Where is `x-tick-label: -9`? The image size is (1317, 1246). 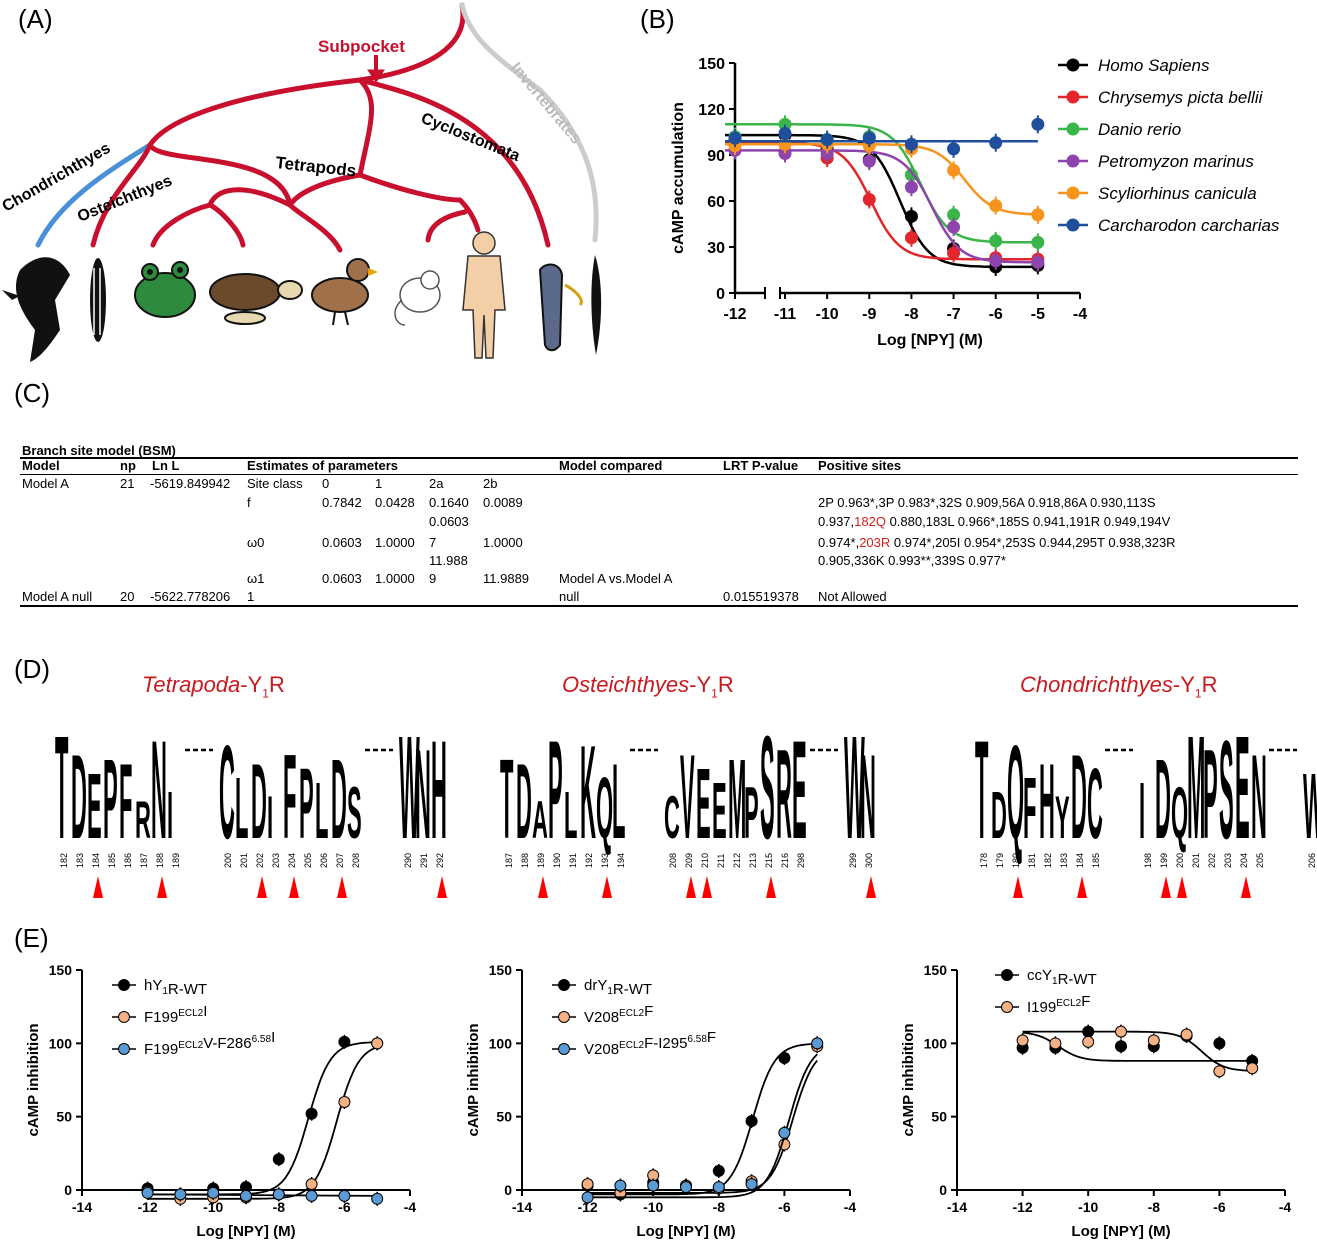
x-tick-label: -9 is located at coordinates (869, 314).